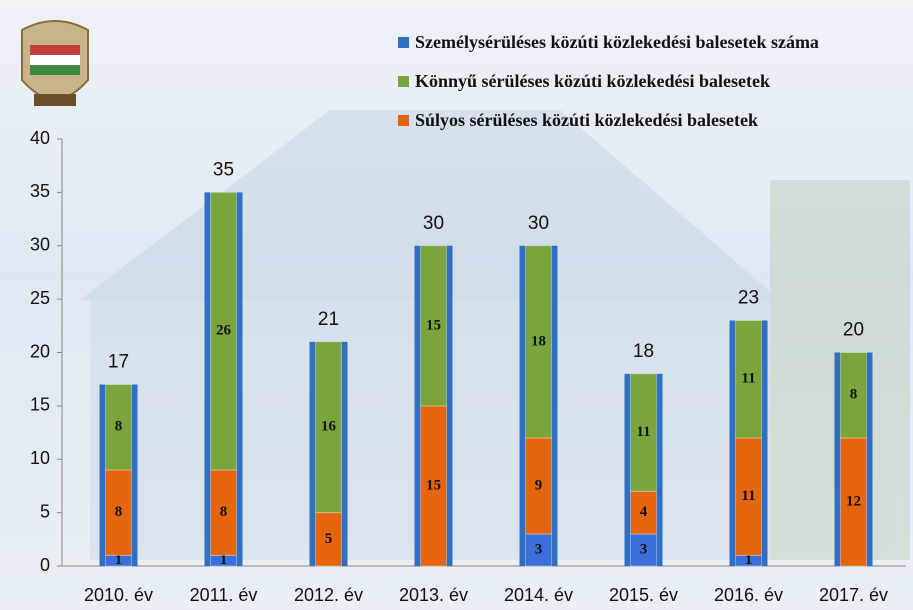 This screenshot has width=913, height=610. Describe the element at coordinates (40, 245) in the screenshot. I see `y-tick-label: 30` at that location.